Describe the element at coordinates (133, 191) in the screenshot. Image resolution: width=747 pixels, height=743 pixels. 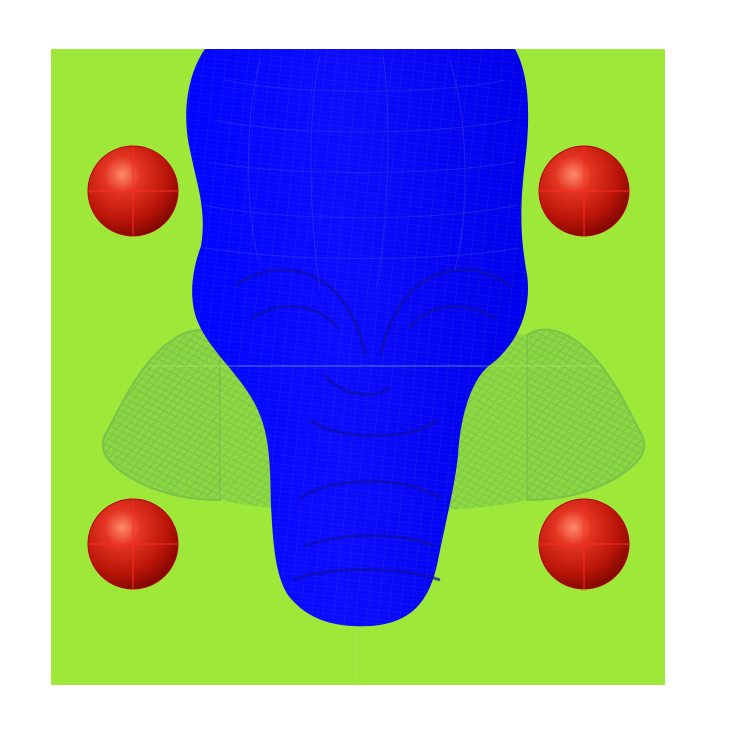
I see `sphere-top-left` at that location.